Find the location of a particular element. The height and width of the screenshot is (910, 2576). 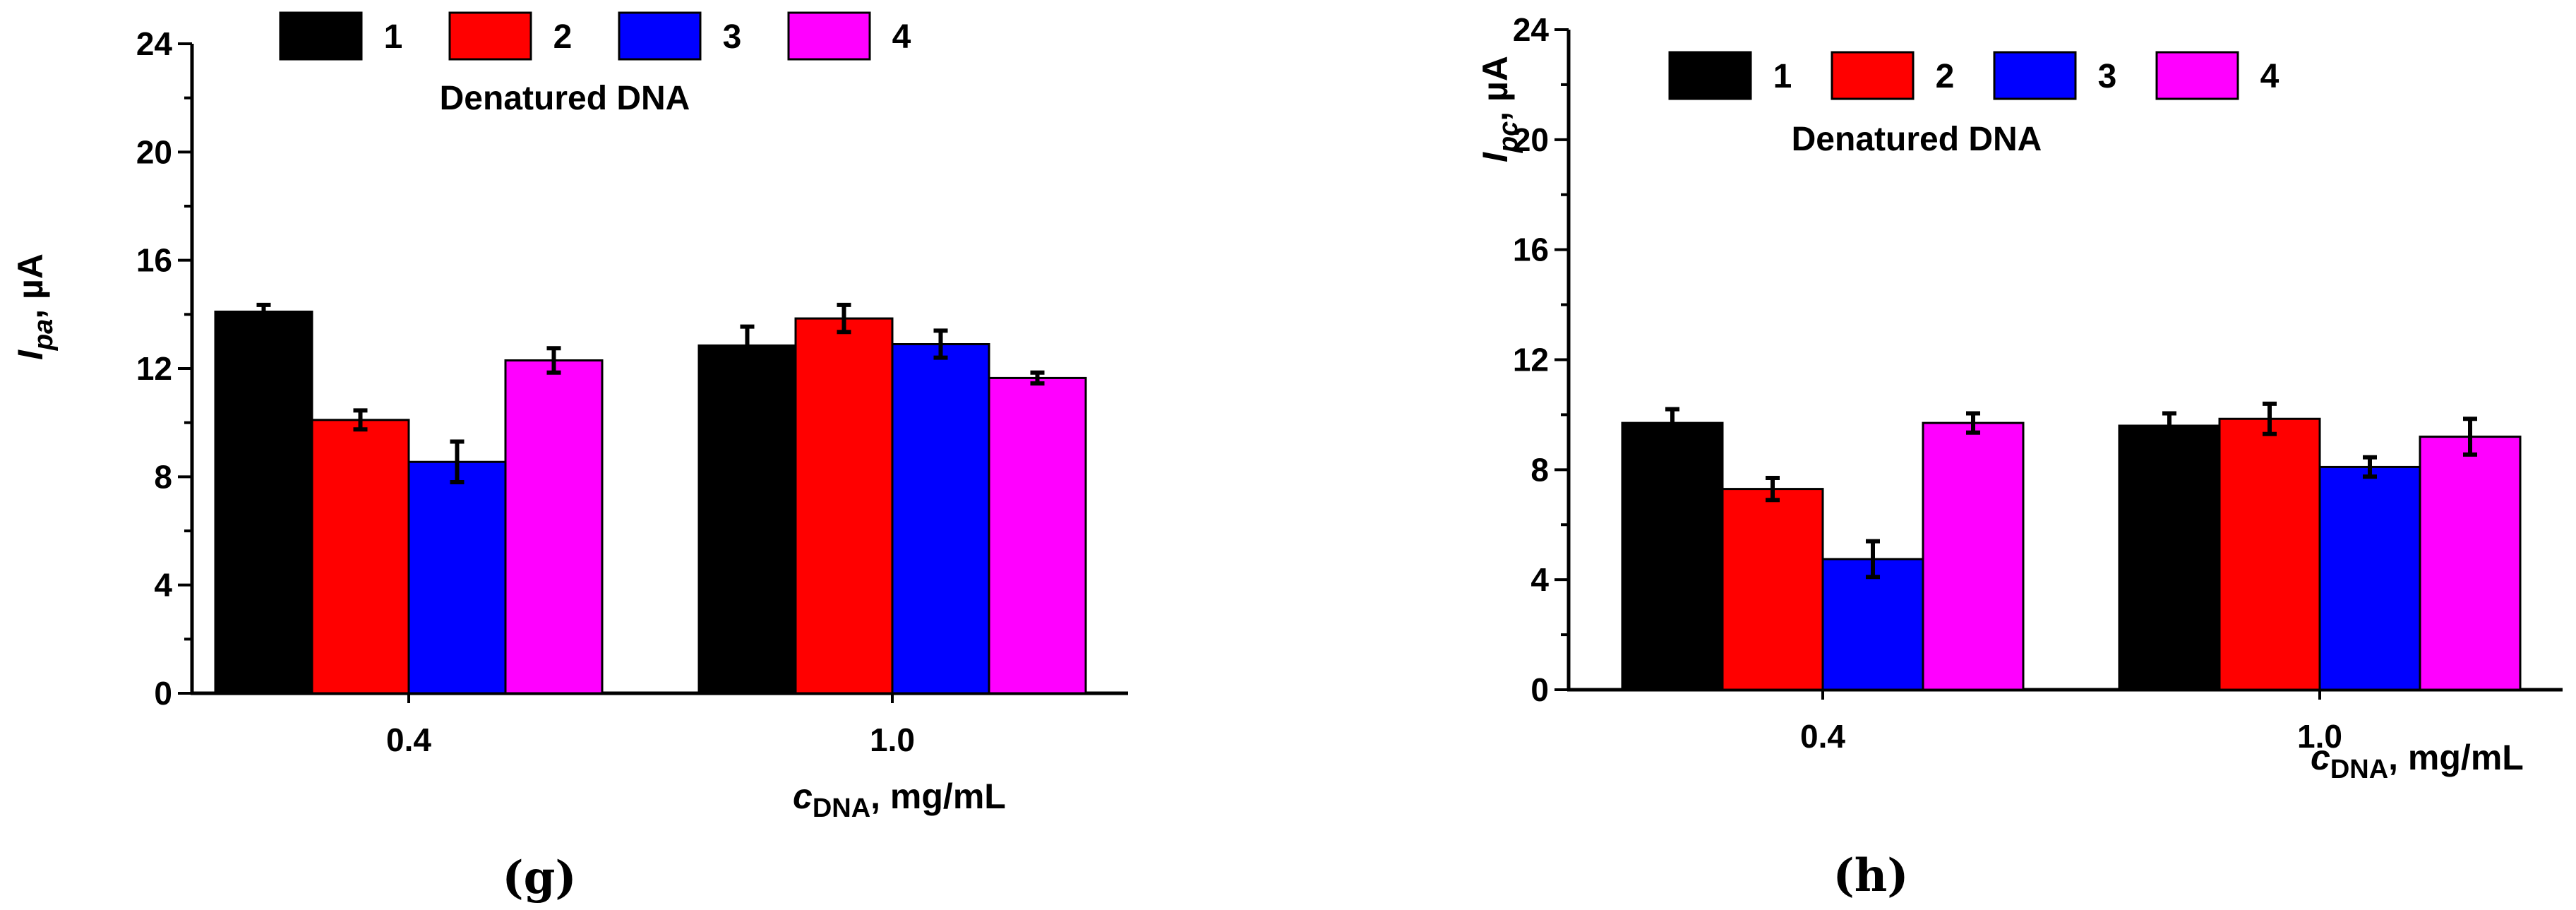

y-axis-label: Ipa, µA is located at coordinates (35, 306).